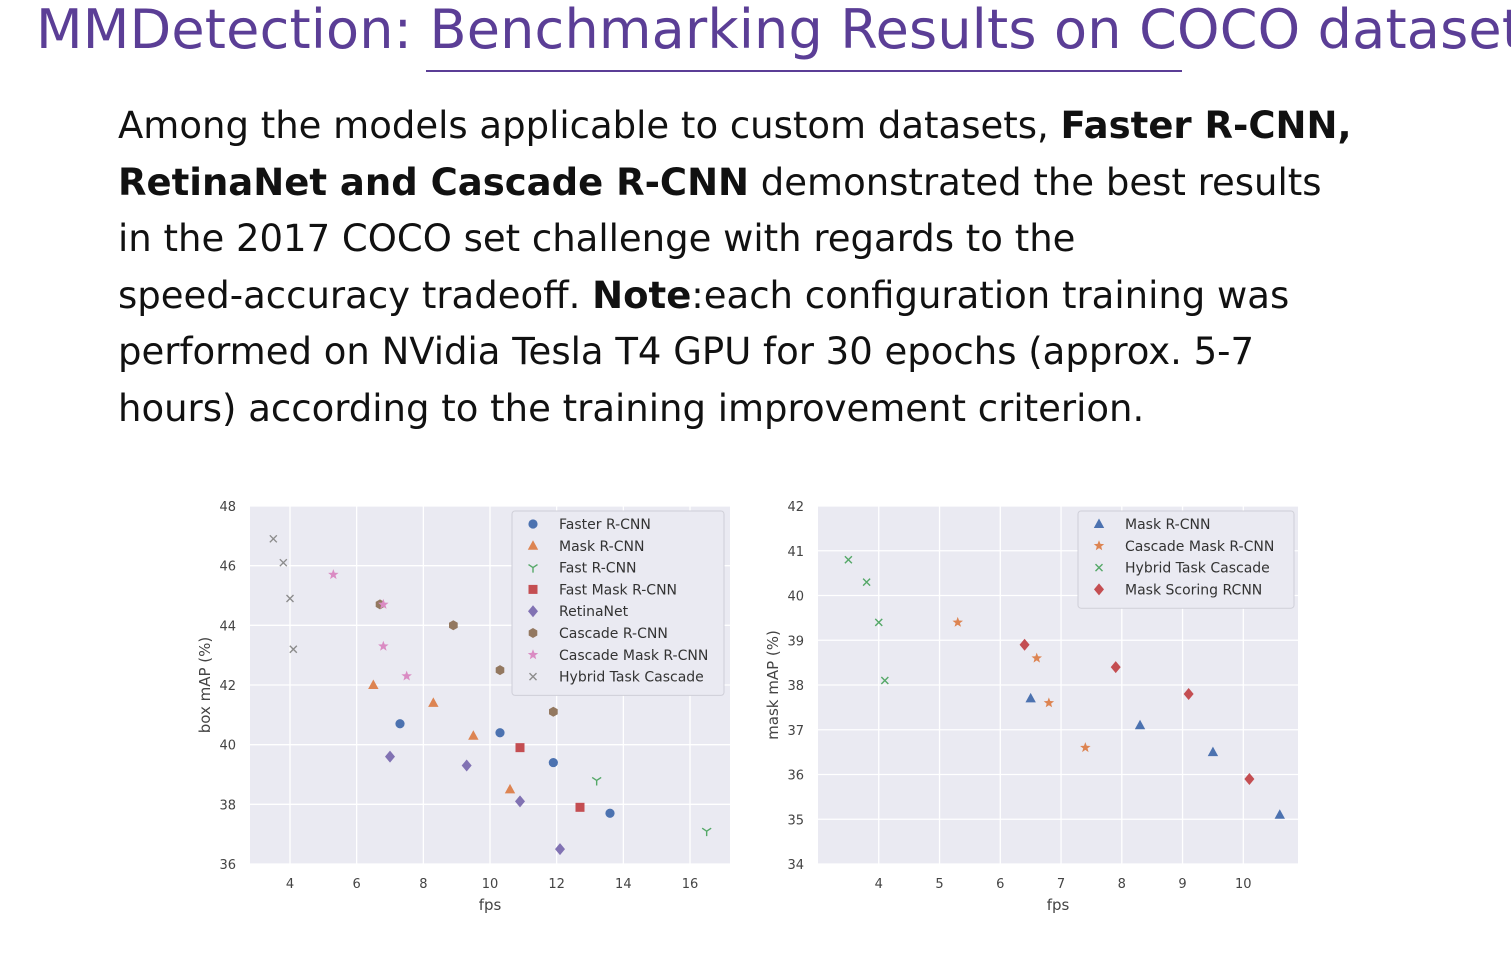  I want to click on legend-label: Fast Mask R-CNN, so click(618, 590).